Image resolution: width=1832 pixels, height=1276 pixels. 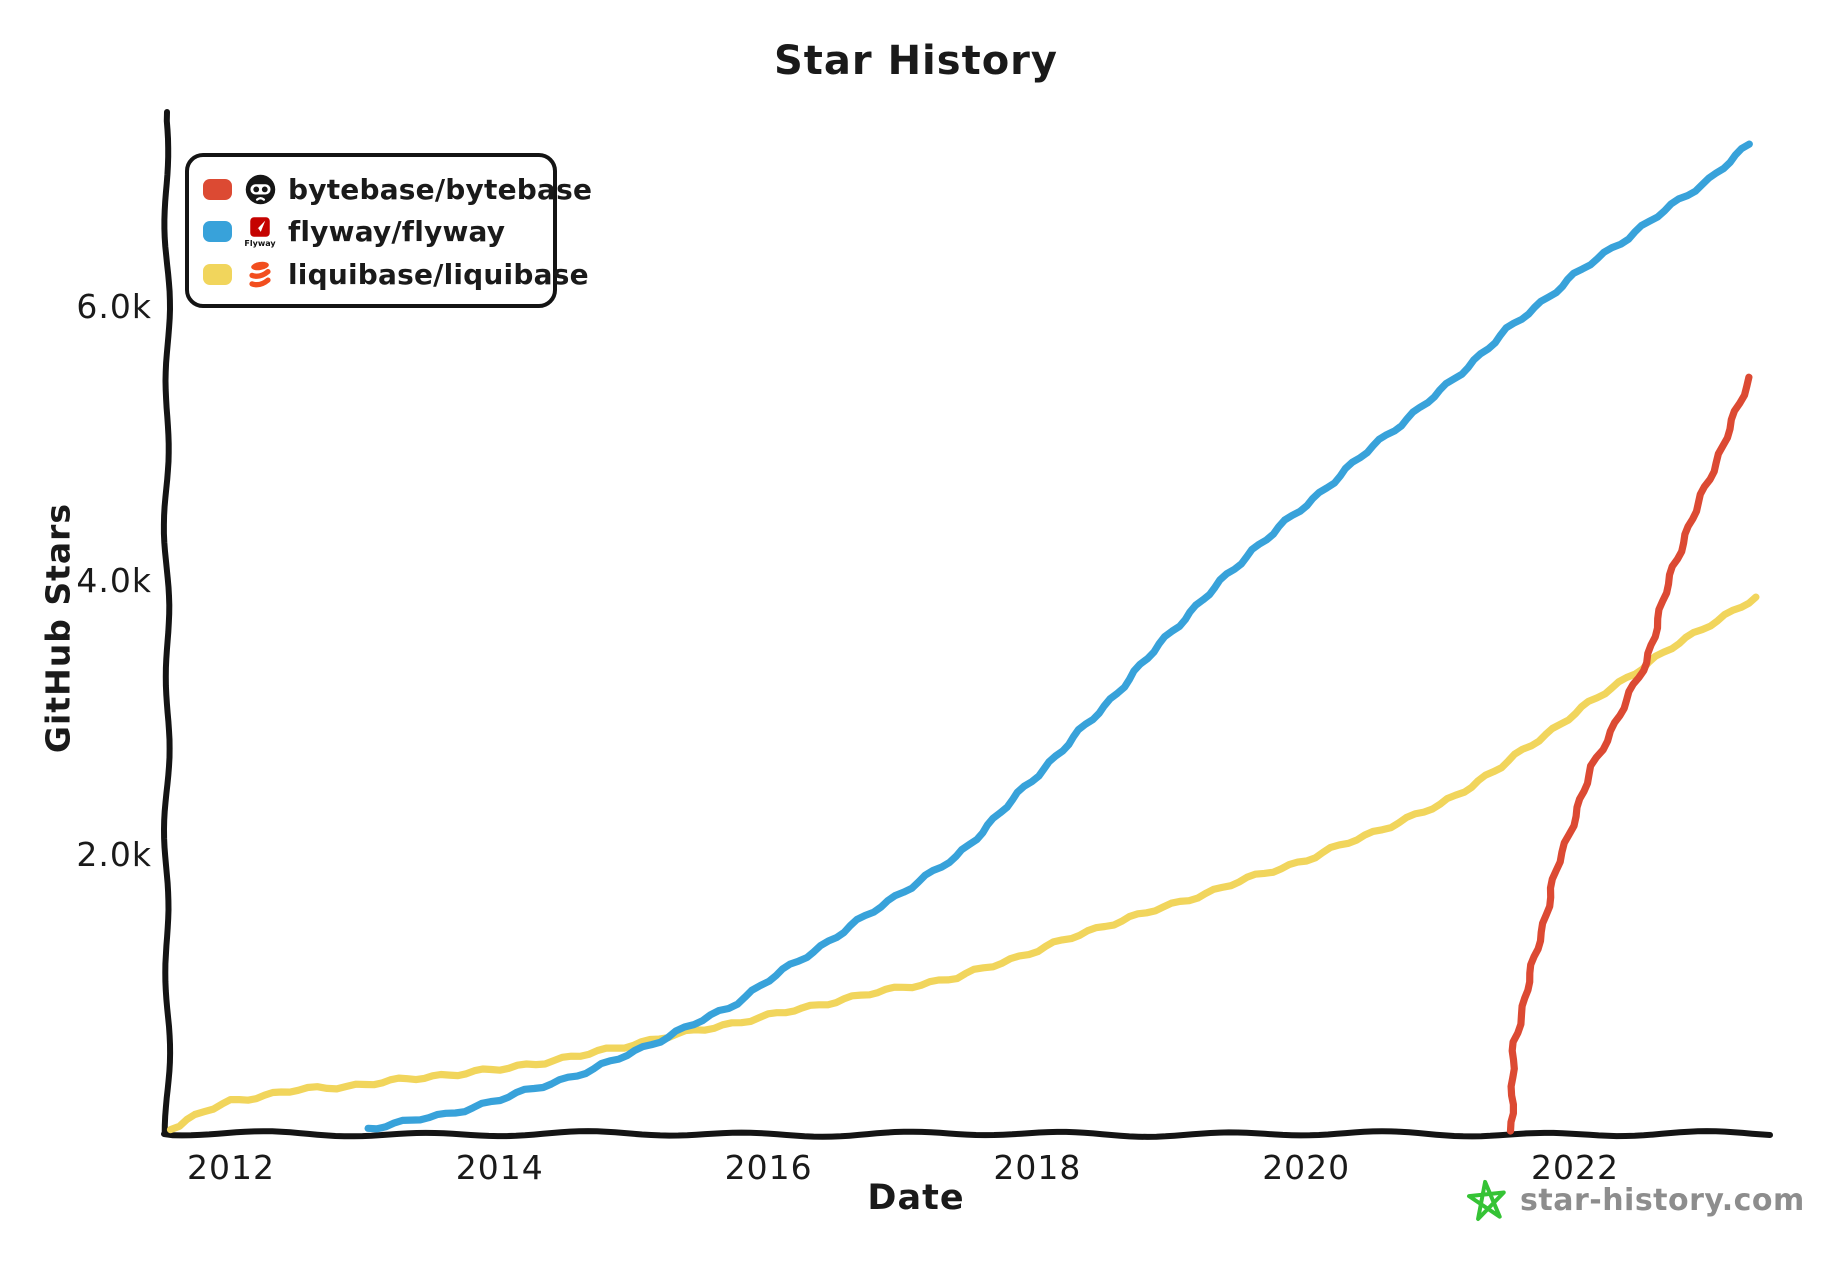 What do you see at coordinates (967, 1134) in the screenshot?
I see `x-axis-line` at bounding box center [967, 1134].